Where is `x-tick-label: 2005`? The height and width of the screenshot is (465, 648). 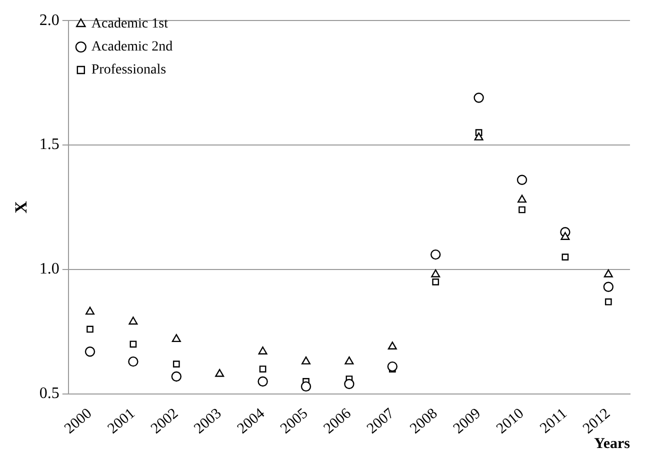
x-tick-label: 2005 is located at coordinates (295, 422).